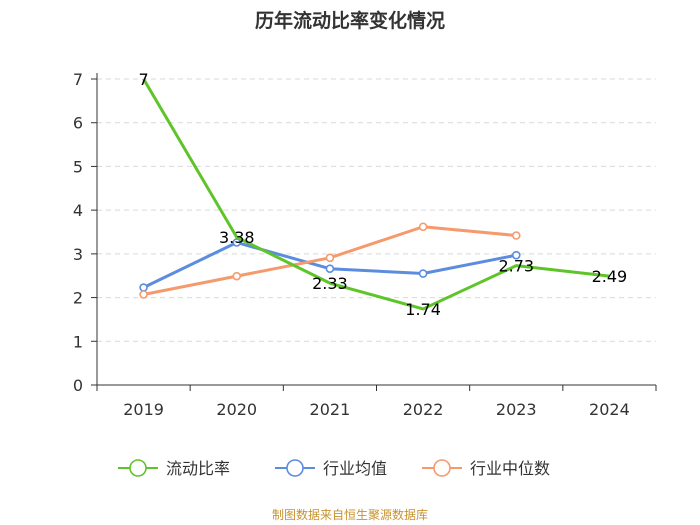  Describe the element at coordinates (143, 79) in the screenshot. I see `data-label: 7` at that location.